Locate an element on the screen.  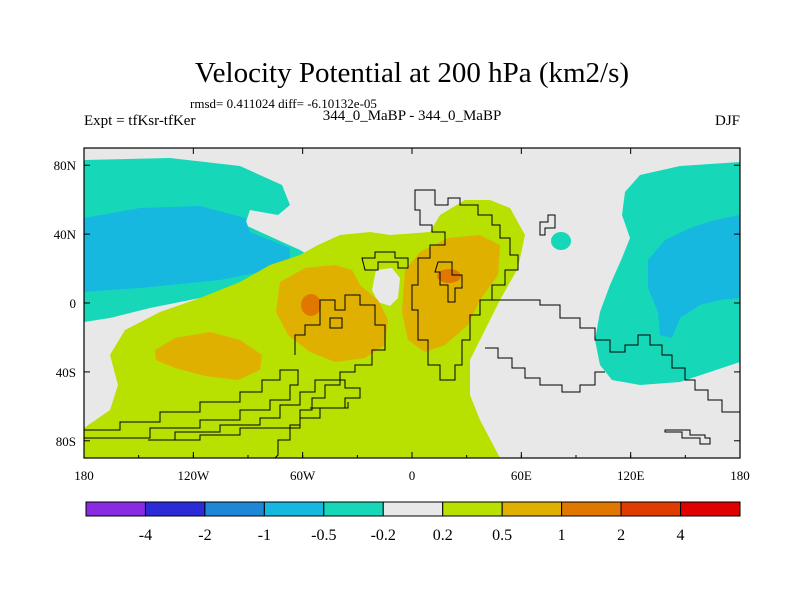
y-tick-label: 0 is located at coordinates (73, 303).